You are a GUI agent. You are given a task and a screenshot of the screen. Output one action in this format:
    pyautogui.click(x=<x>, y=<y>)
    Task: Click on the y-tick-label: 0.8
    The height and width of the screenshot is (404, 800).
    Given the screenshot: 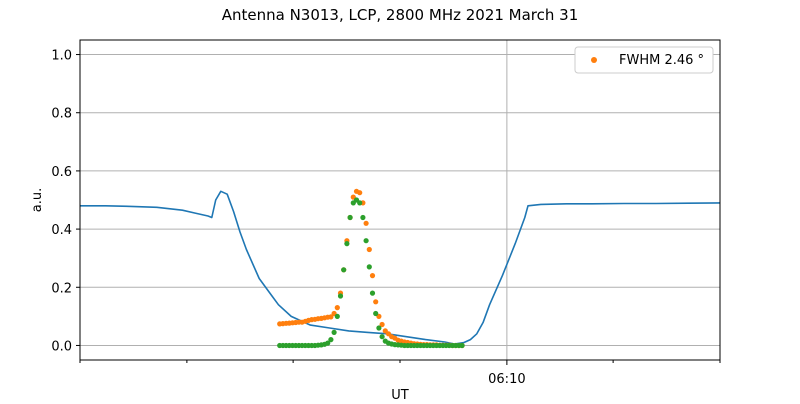 What is the action you would take?
    pyautogui.click(x=61, y=114)
    